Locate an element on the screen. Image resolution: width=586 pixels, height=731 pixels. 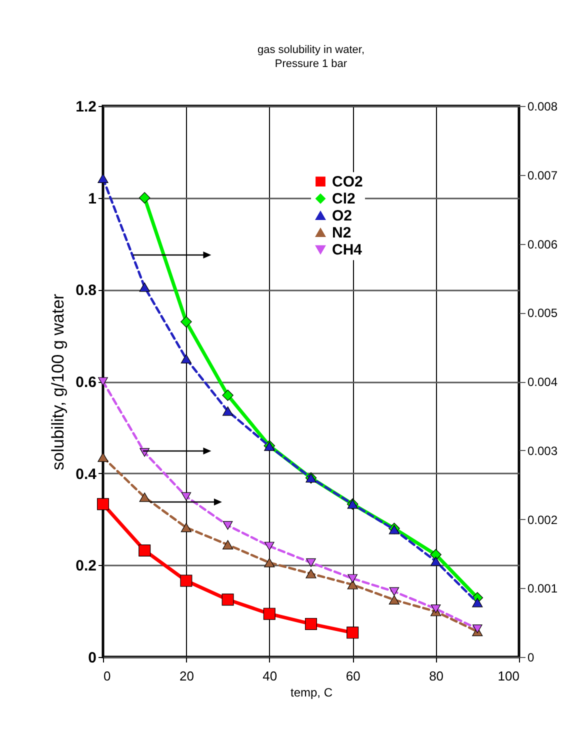
legend-label: CO2 is located at coordinates (347, 182).